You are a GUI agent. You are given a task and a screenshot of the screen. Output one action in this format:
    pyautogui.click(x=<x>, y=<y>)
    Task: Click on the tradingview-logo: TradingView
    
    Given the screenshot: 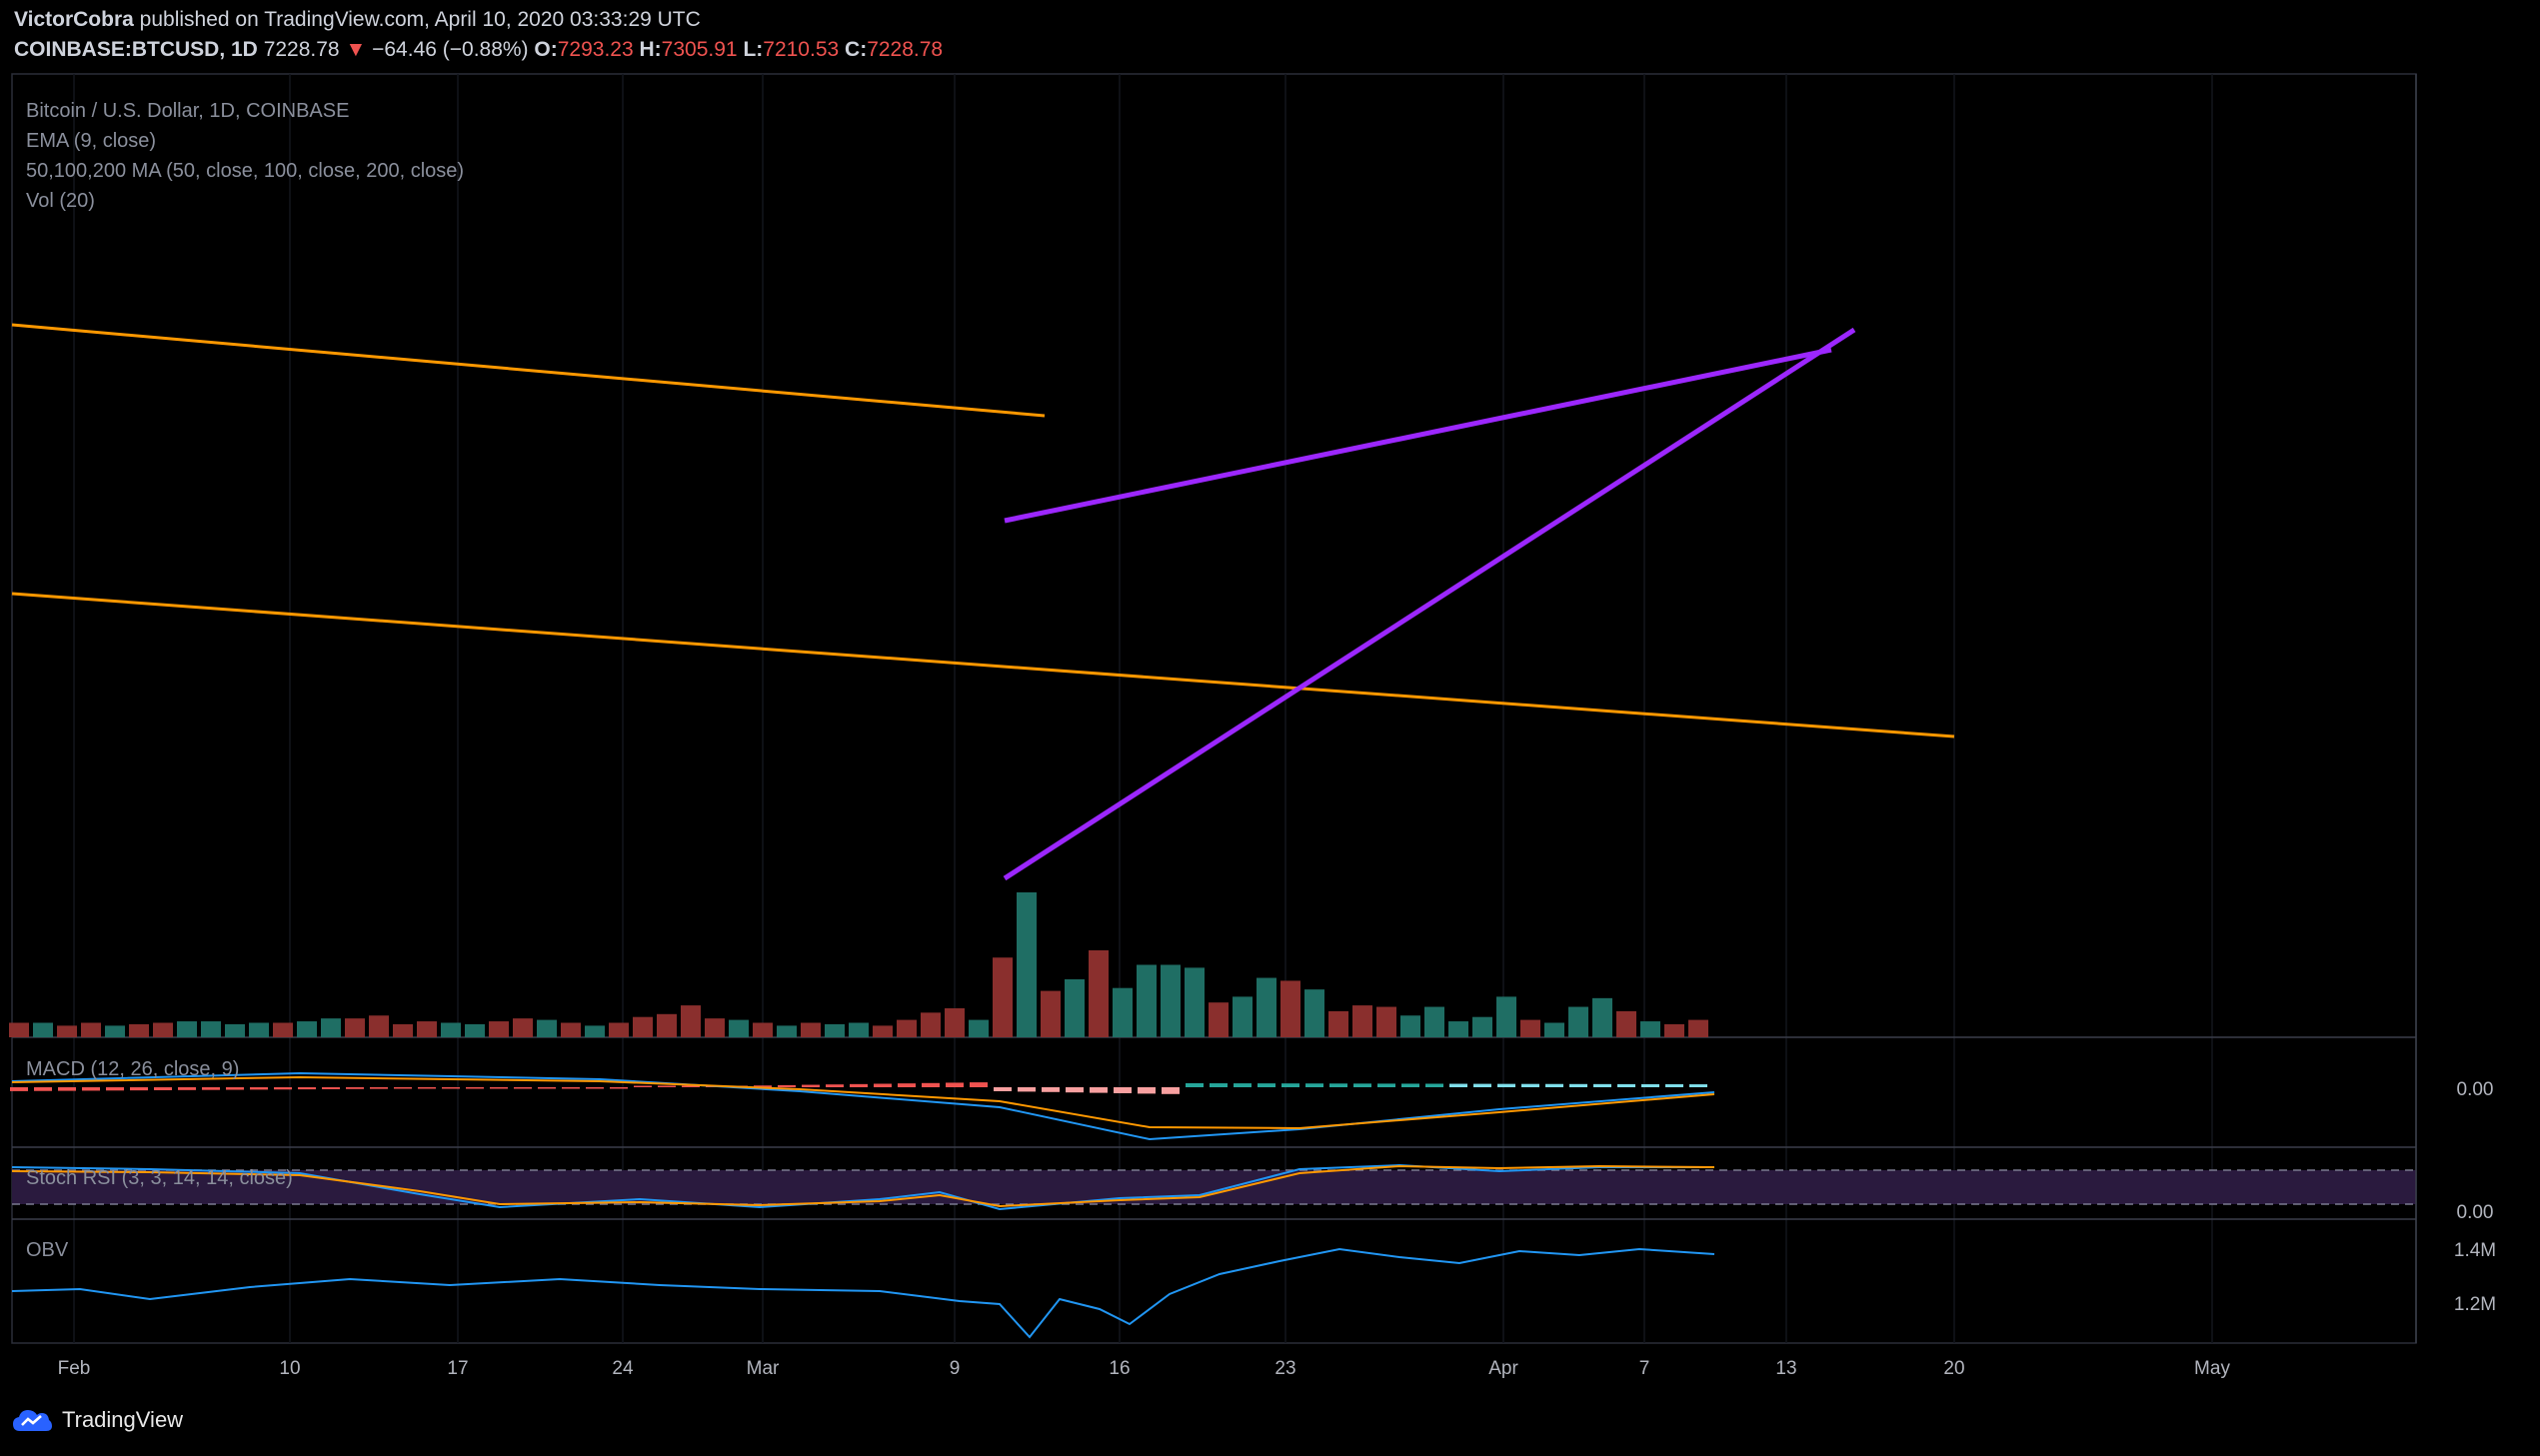 What is the action you would take?
    pyautogui.click(x=97, y=1420)
    